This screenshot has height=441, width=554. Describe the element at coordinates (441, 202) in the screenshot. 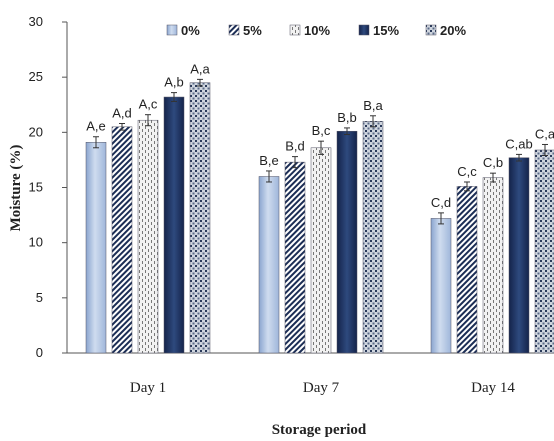

I see `data-label: C,d` at that location.